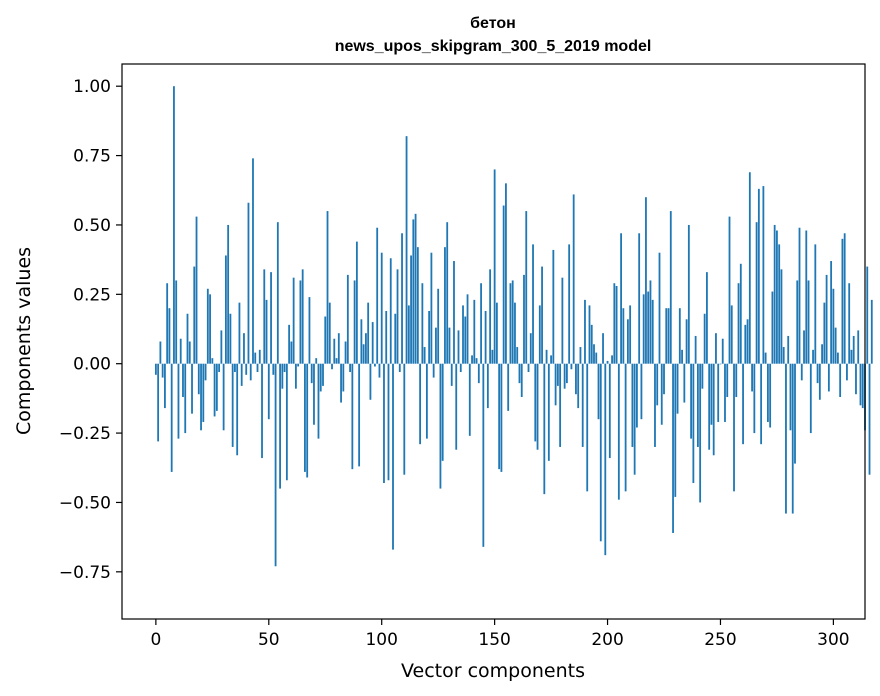 Image resolution: width=880 pixels, height=696 pixels. What do you see at coordinates (24, 341) in the screenshot?
I see `y-axis-label: Components values` at bounding box center [24, 341].